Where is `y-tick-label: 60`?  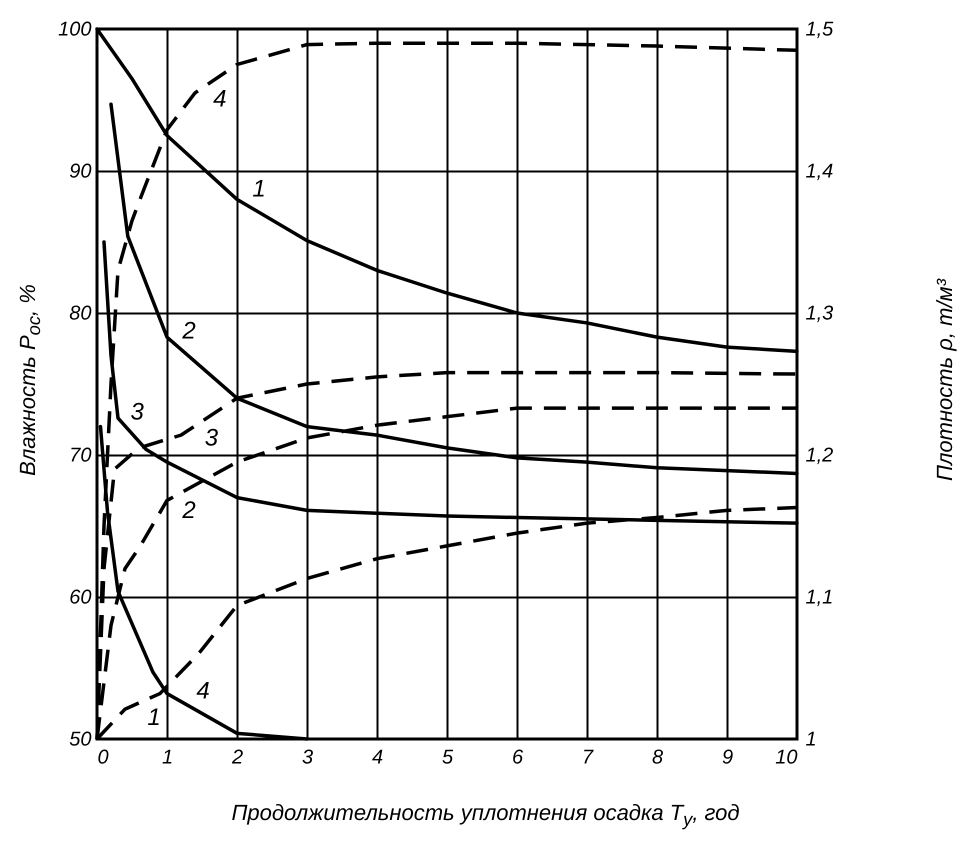
y-tick-label: 60 is located at coordinates (80, 597).